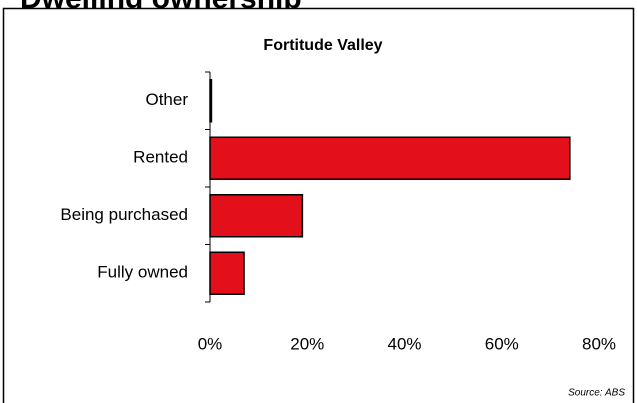 This screenshot has height=403, width=637. I want to click on x-tick-label: 60%, so click(502, 343).